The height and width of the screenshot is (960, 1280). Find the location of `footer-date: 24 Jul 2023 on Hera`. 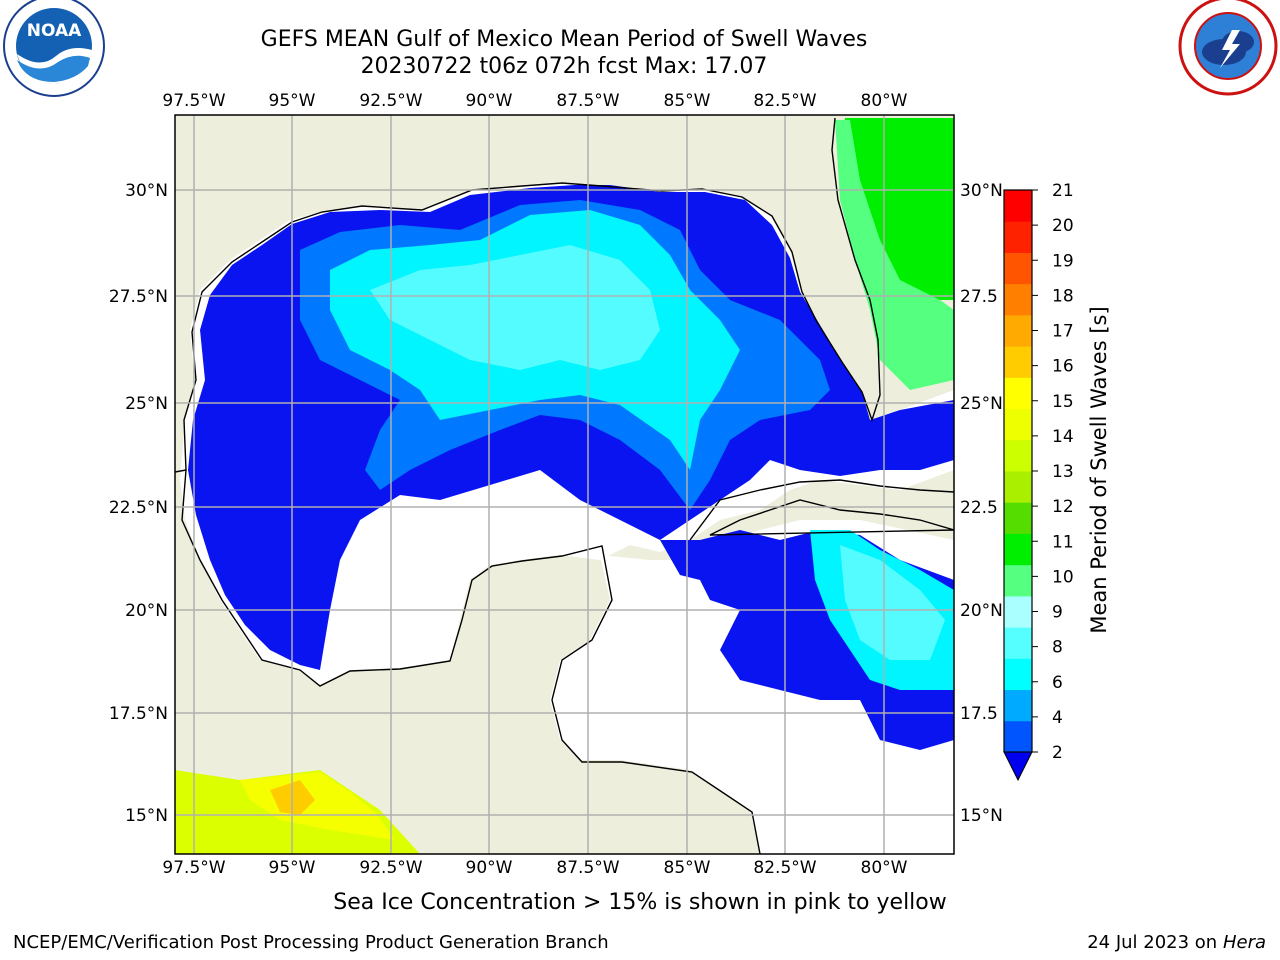

footer-date: 24 Jul 2023 on Hera is located at coordinates (1176, 942).